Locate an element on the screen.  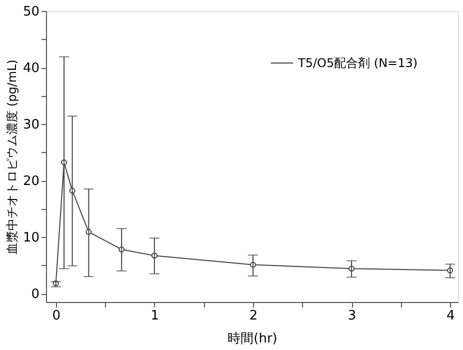
x-axis-title: 時間(hr) is located at coordinates (253, 339).